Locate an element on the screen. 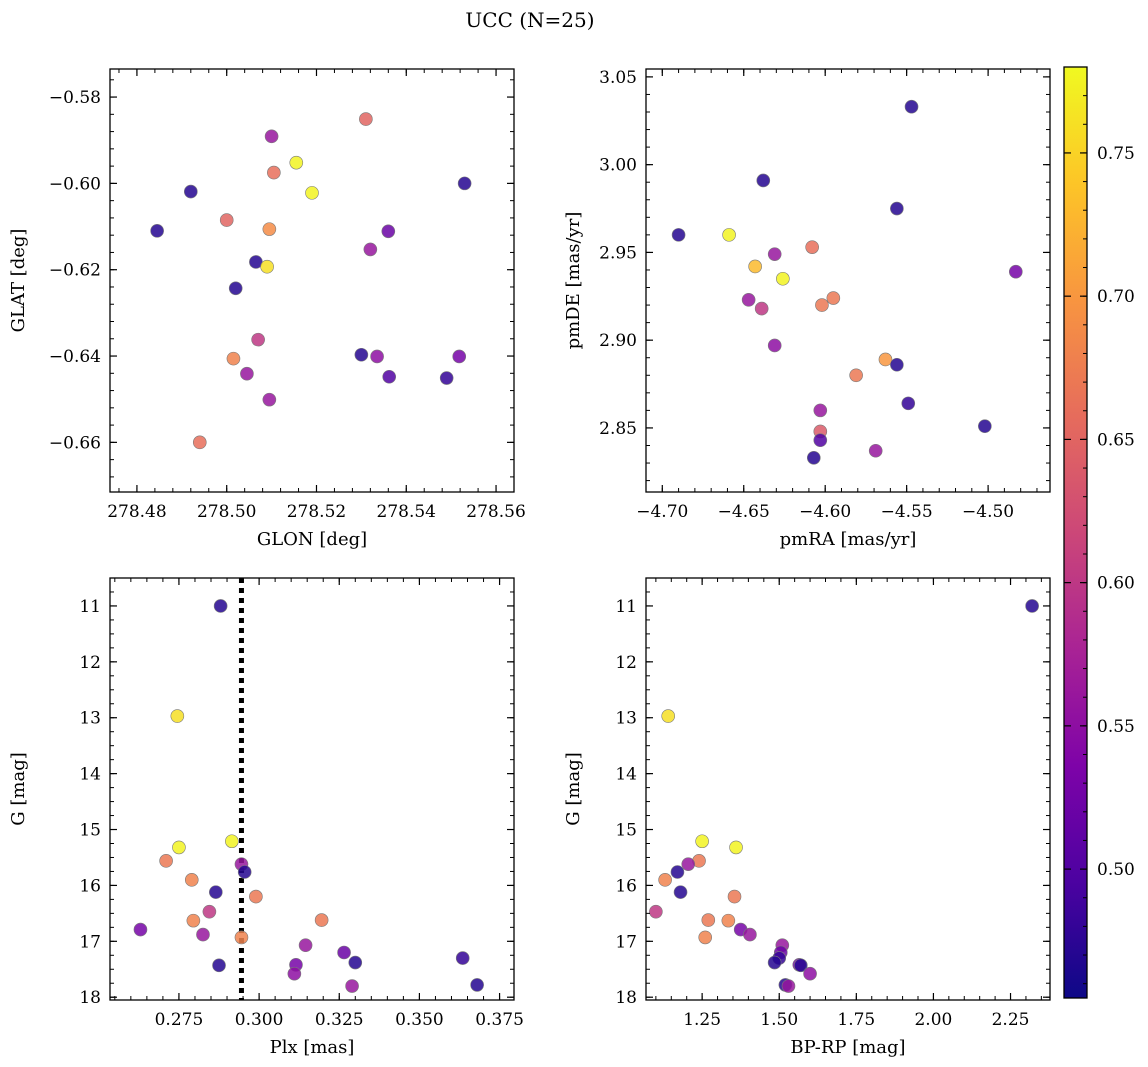 Image resolution: width=1148 pixels, height=1067 pixels. y-tick-label: 3.00 is located at coordinates (618, 166).